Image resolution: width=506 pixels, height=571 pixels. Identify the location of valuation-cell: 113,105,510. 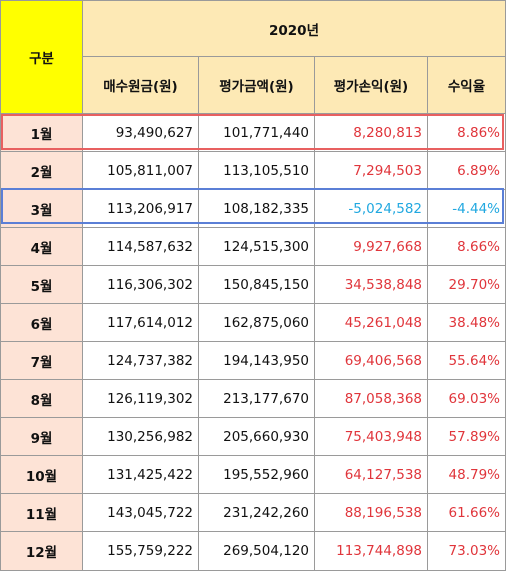
(256, 170).